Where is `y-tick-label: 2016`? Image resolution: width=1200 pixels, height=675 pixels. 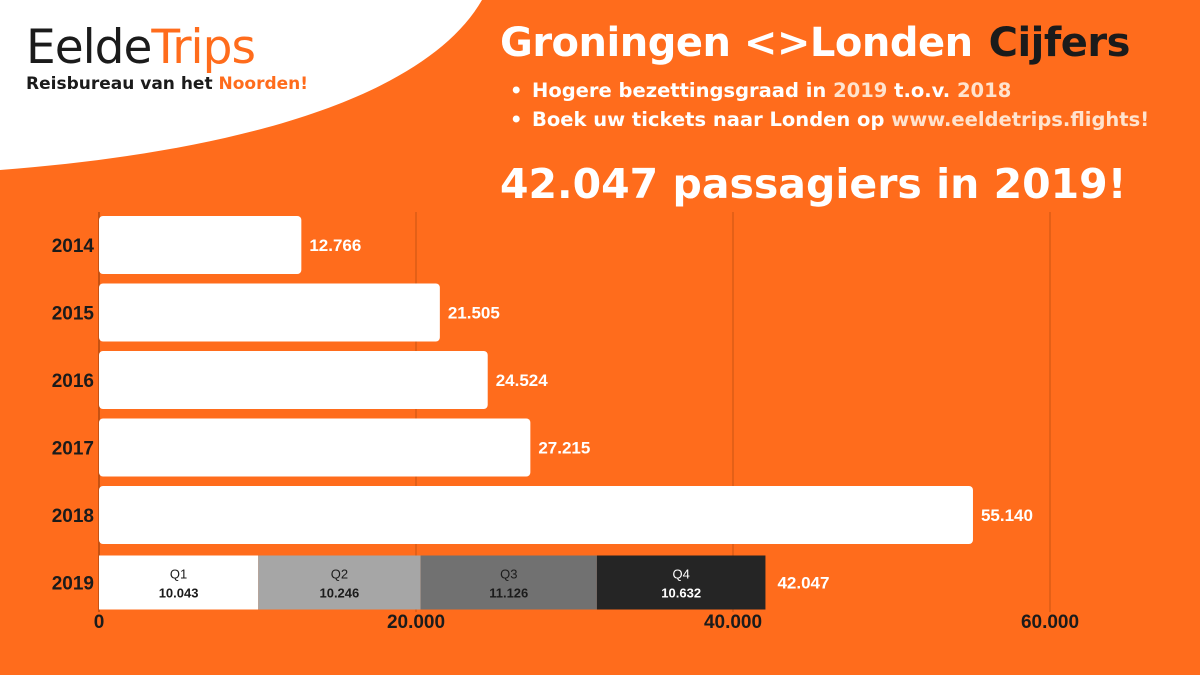
y-tick-label: 2016 is located at coordinates (73, 381).